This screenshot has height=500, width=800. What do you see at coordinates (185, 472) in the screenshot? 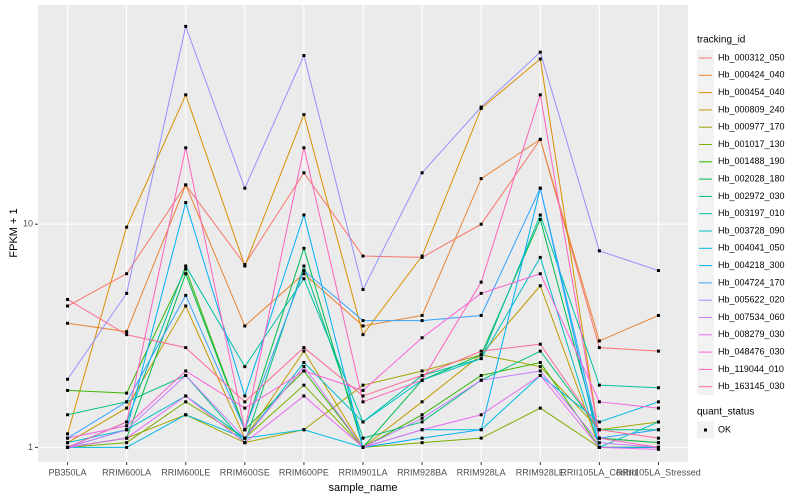
I see `x-tick-label: RRIM600LE` at bounding box center [185, 472].